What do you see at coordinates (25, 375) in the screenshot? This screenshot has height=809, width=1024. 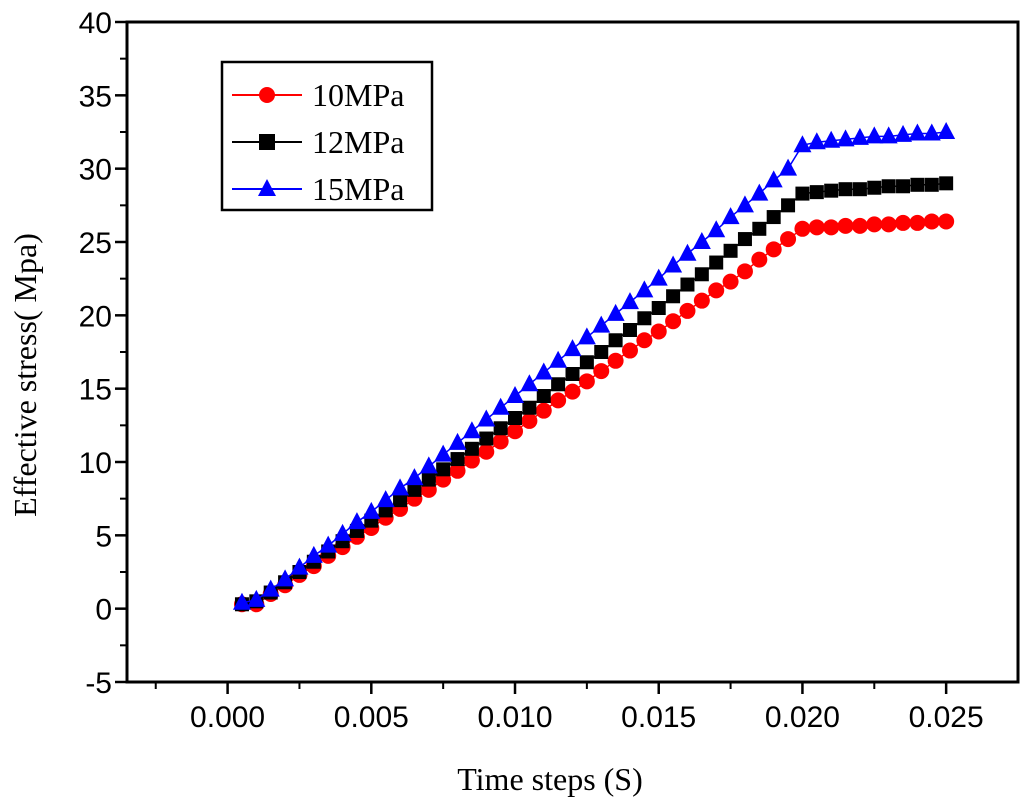 I see `y-axis-title: Effective stress( Mpa)` at bounding box center [25, 375].